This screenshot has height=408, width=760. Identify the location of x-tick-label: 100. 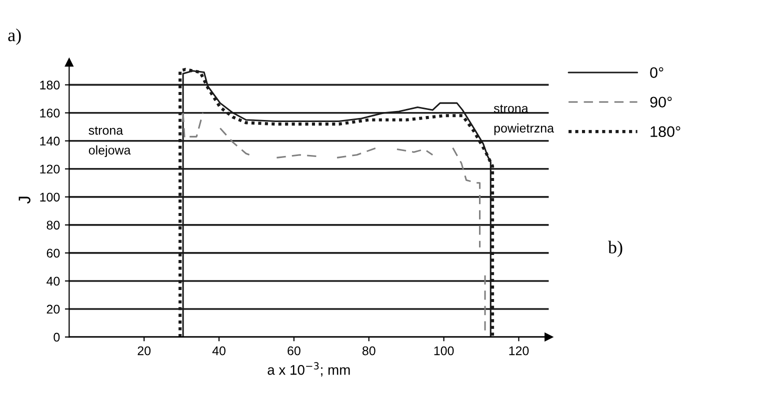
(444, 351).